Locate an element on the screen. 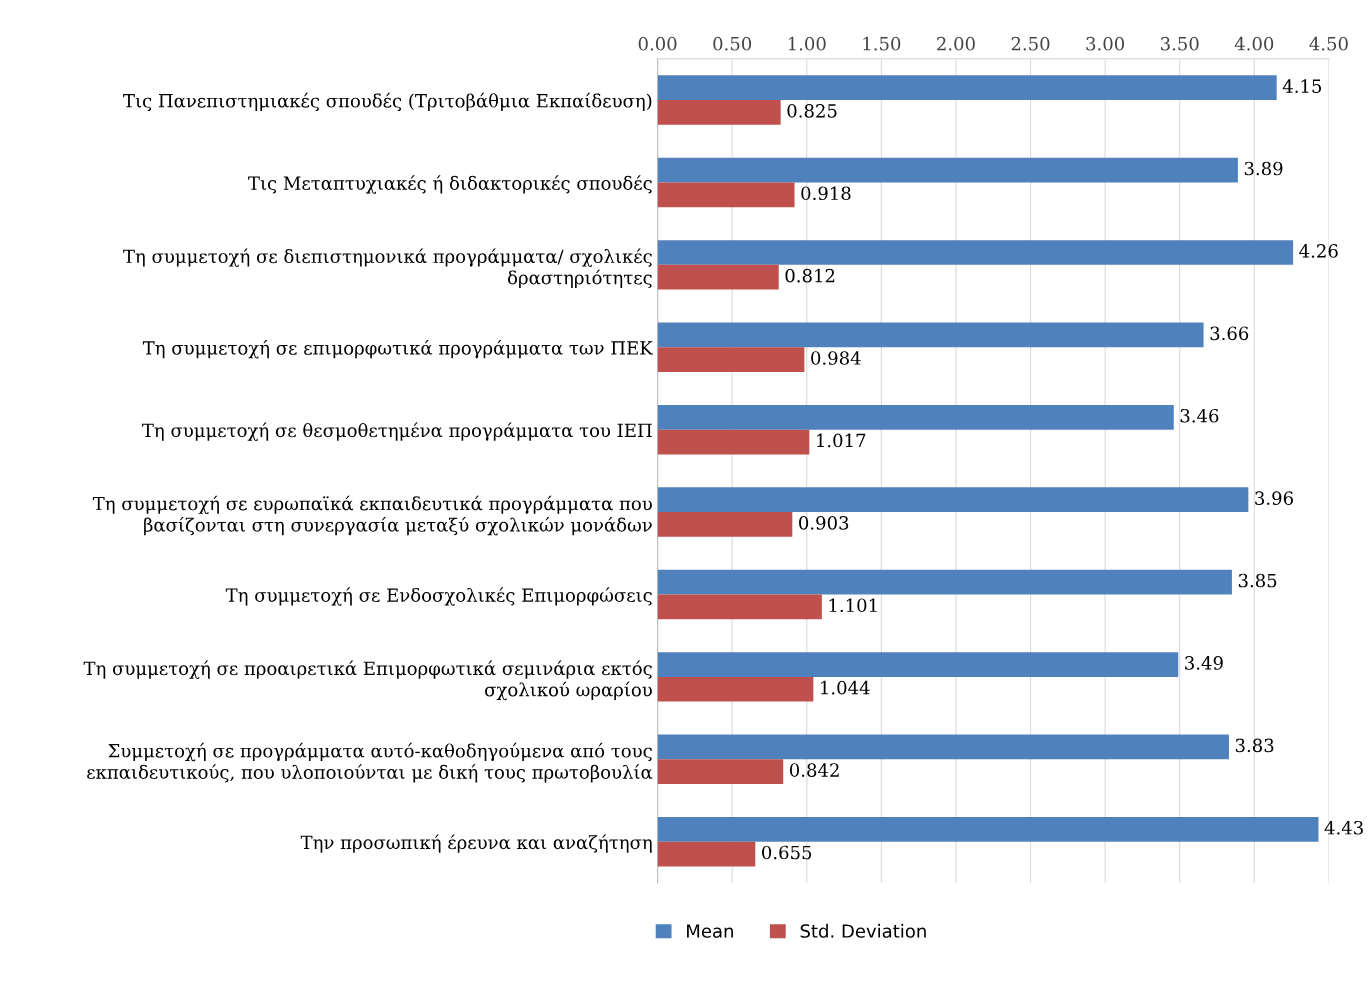 This screenshot has height=981, width=1370. data-label: 3.85 is located at coordinates (1257, 580).